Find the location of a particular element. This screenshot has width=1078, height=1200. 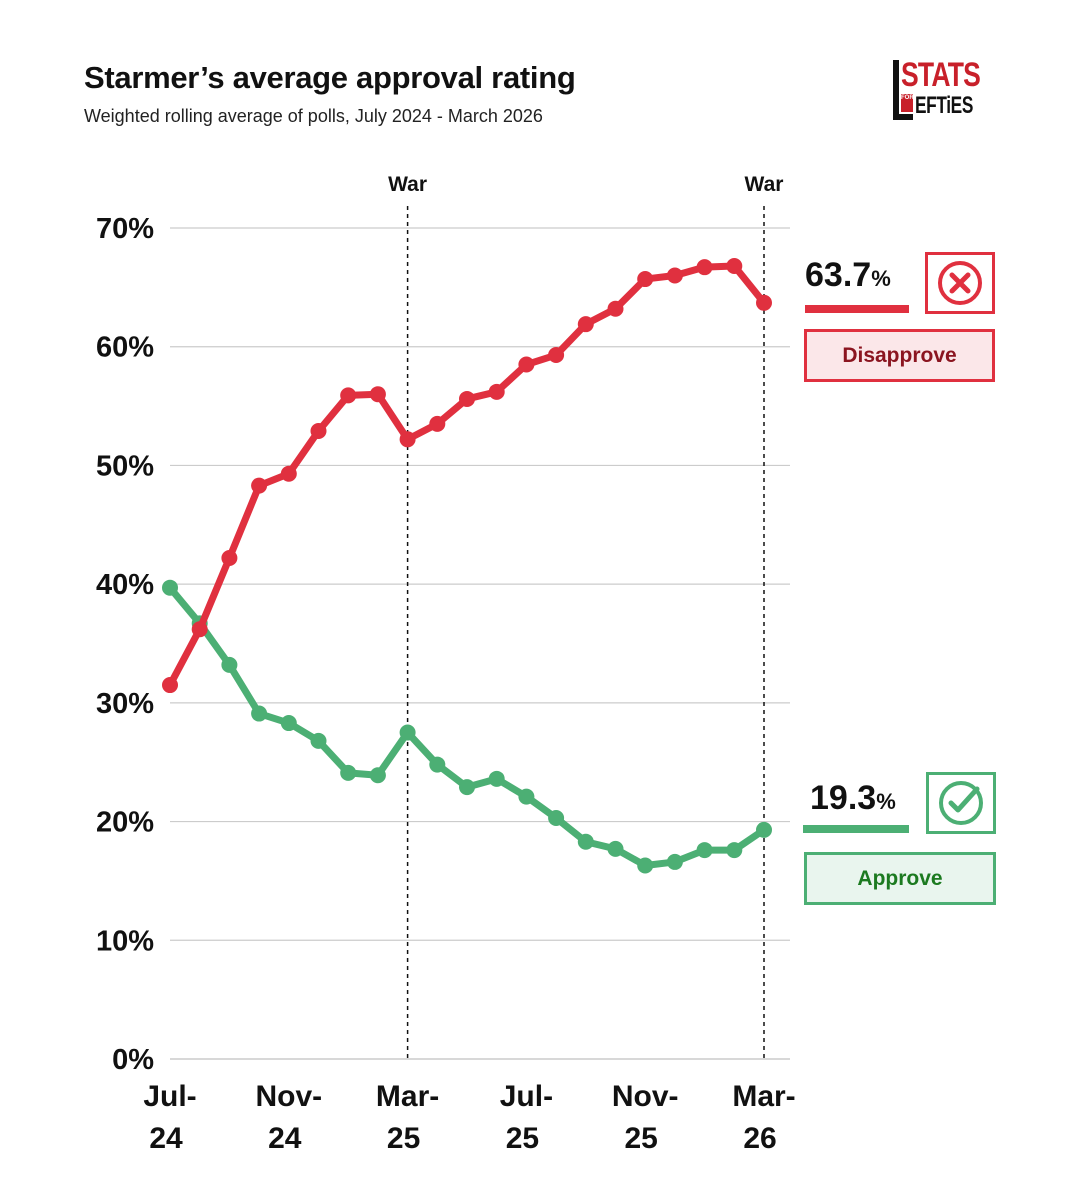

check-circle-icon is located at coordinates (961, 803).